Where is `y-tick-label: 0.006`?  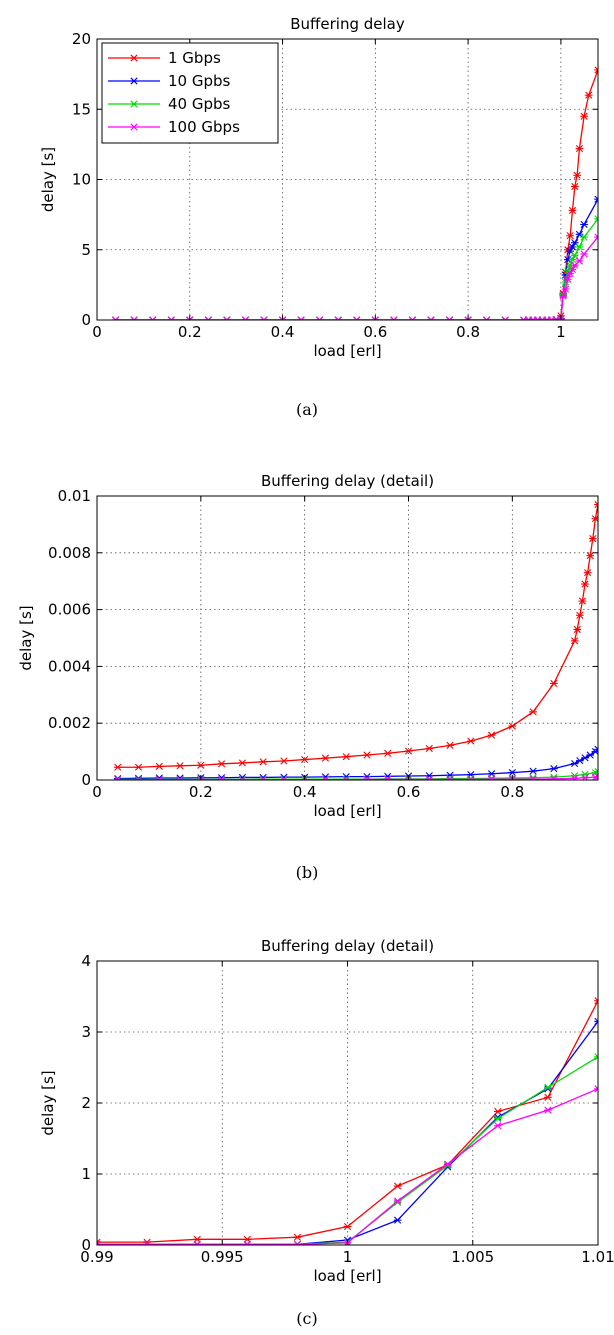 y-tick-label: 0.006 is located at coordinates (69, 610).